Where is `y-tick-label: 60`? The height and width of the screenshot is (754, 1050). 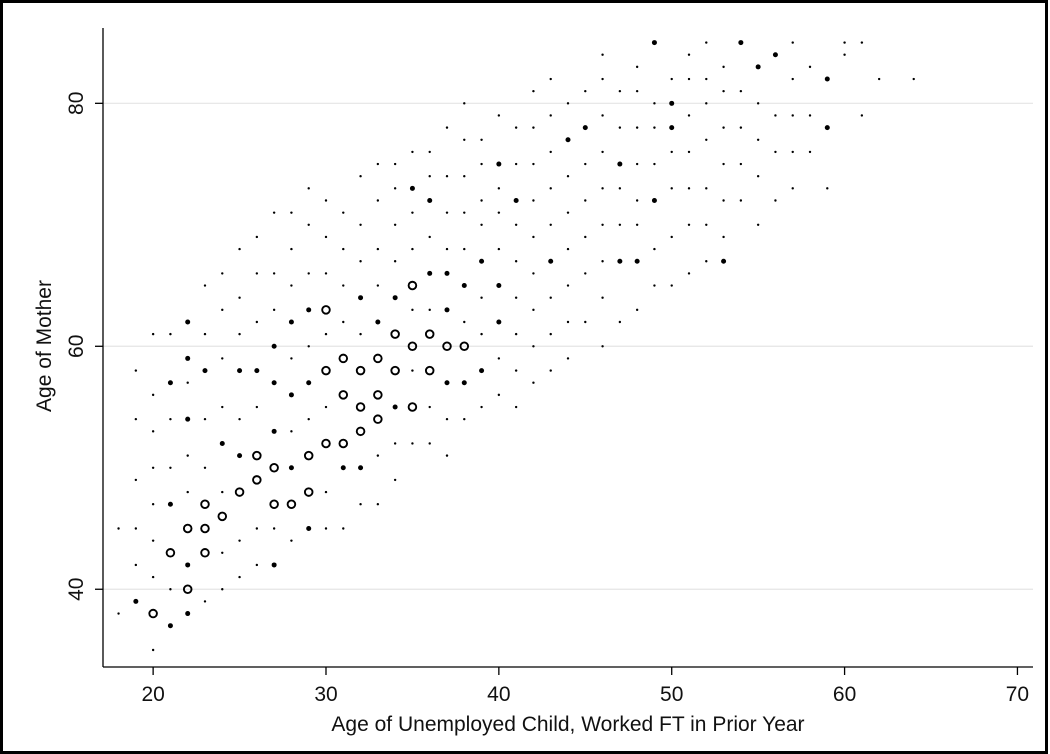
y-tick-label: 60 is located at coordinates (76, 346).